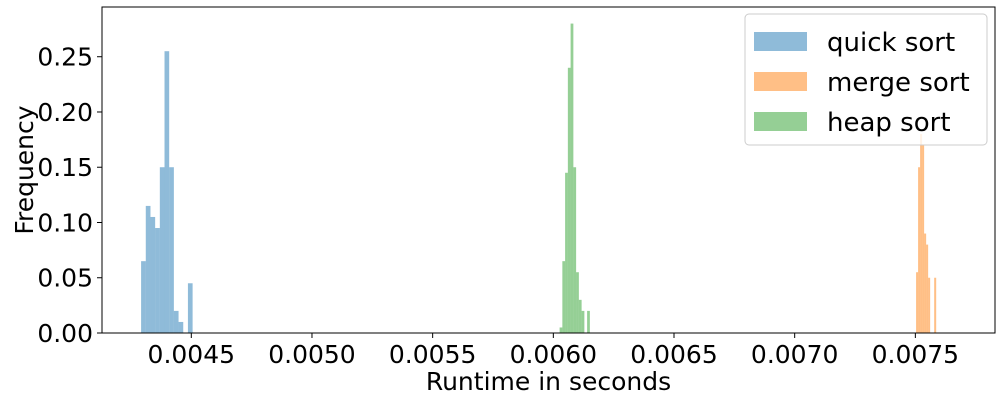 This screenshot has width=1001, height=403. I want to click on y-tick-label: 0.10, so click(65, 222).